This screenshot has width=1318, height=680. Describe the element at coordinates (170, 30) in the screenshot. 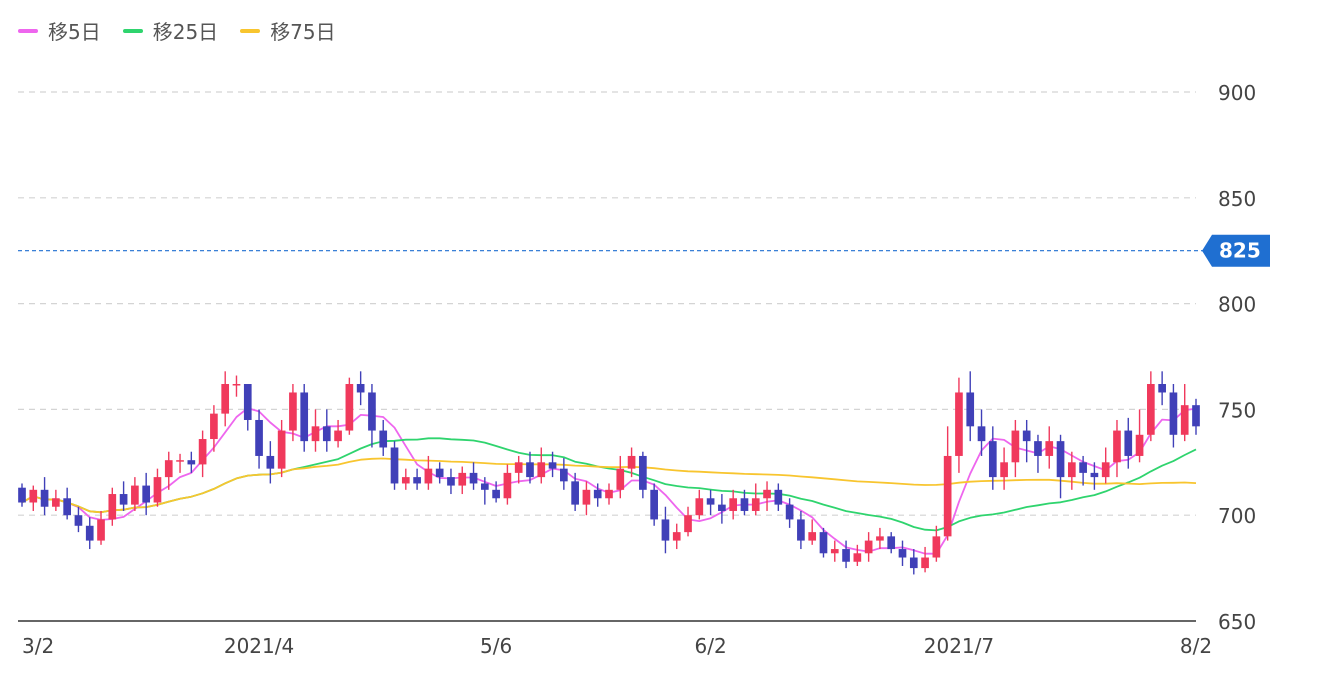

I see `legend-item-ma25: 移25日` at that location.